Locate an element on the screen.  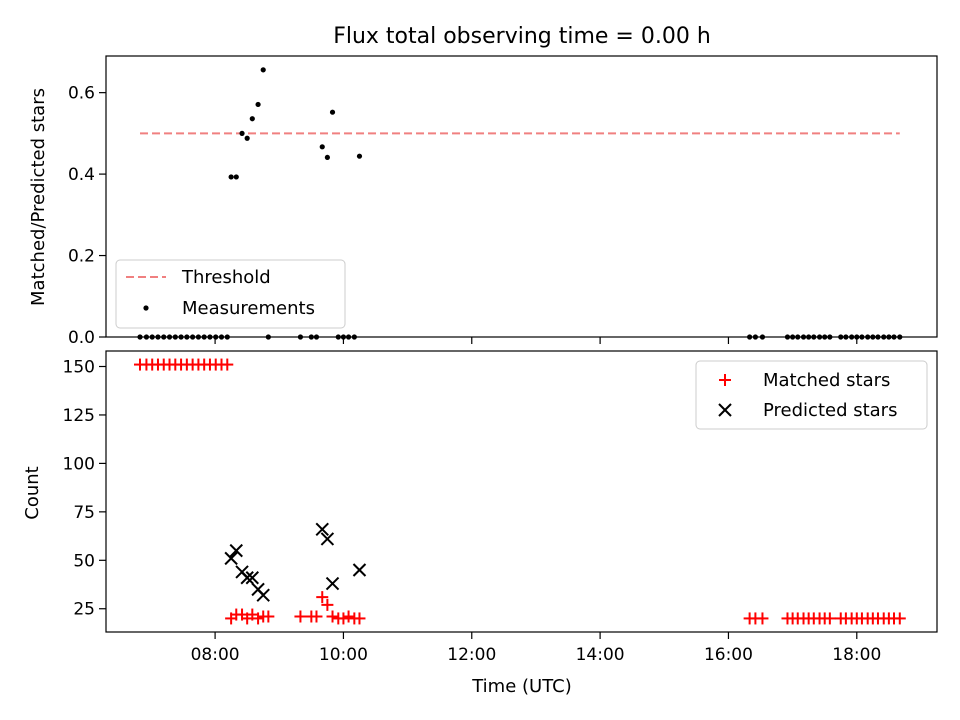
ratio-y-axis-label: Matched/Predicted stars is located at coordinates (38, 197).